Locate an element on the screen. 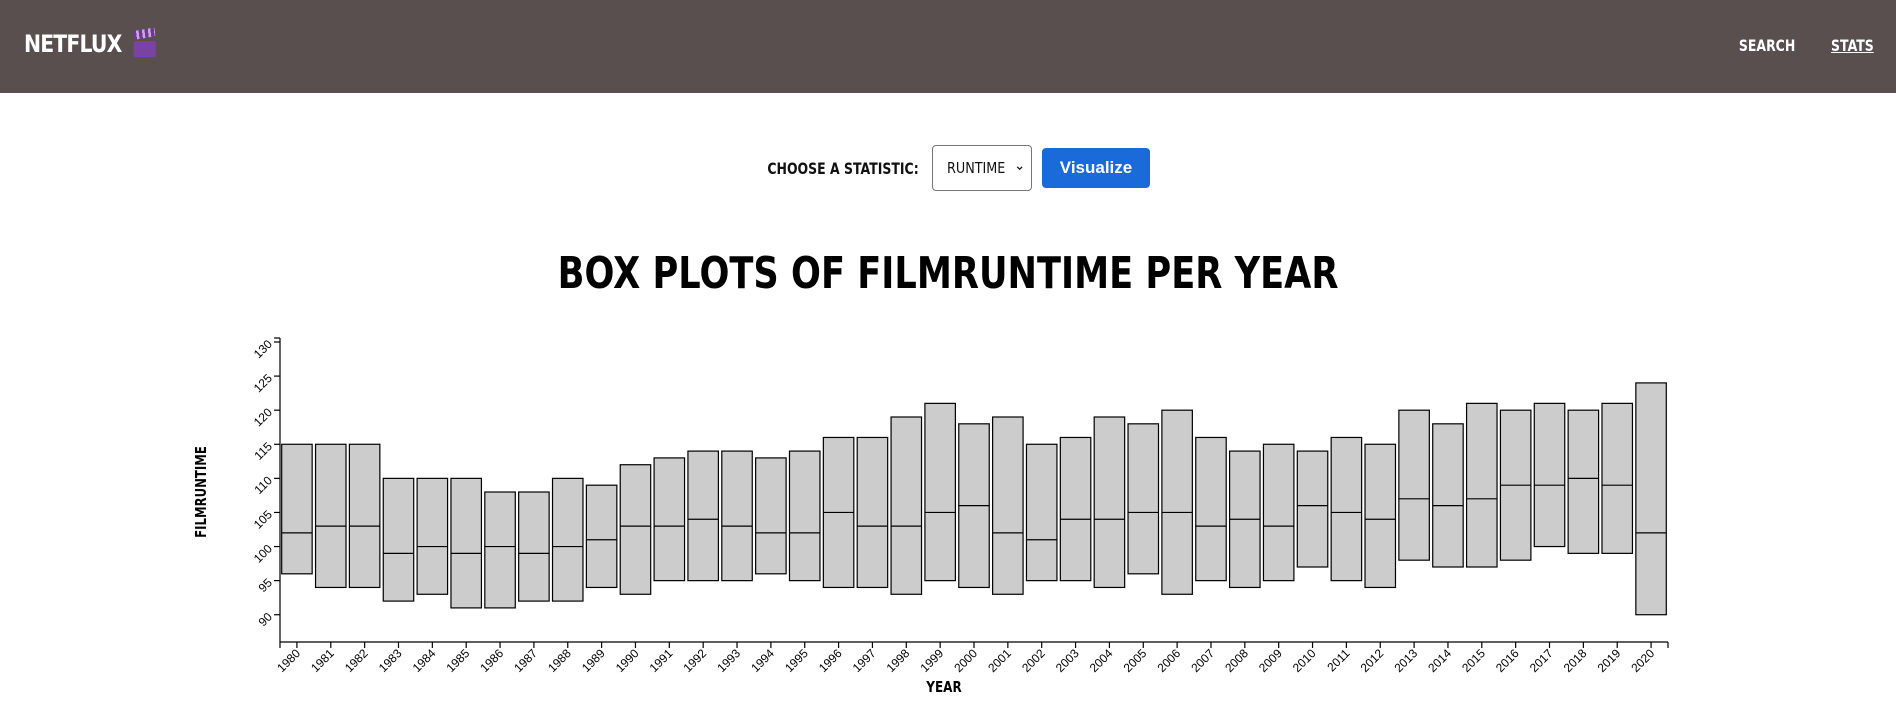  x-tick-label: 1988 is located at coordinates (559, 660).